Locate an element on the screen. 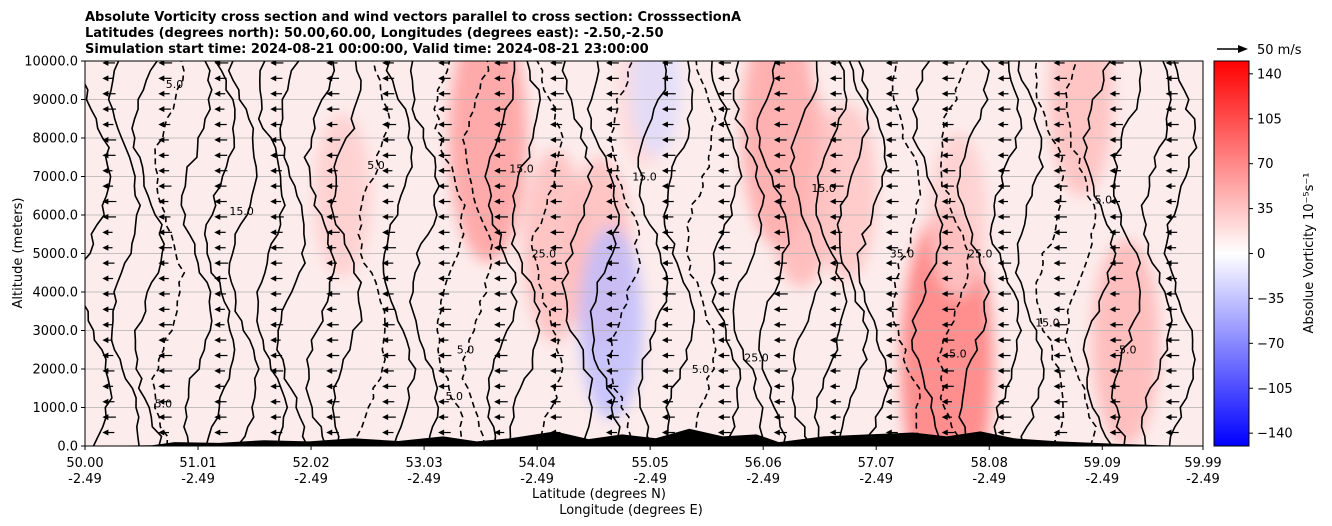 This screenshot has width=1332, height=526. y-tick-label: 3000.0 is located at coordinates (56, 331).